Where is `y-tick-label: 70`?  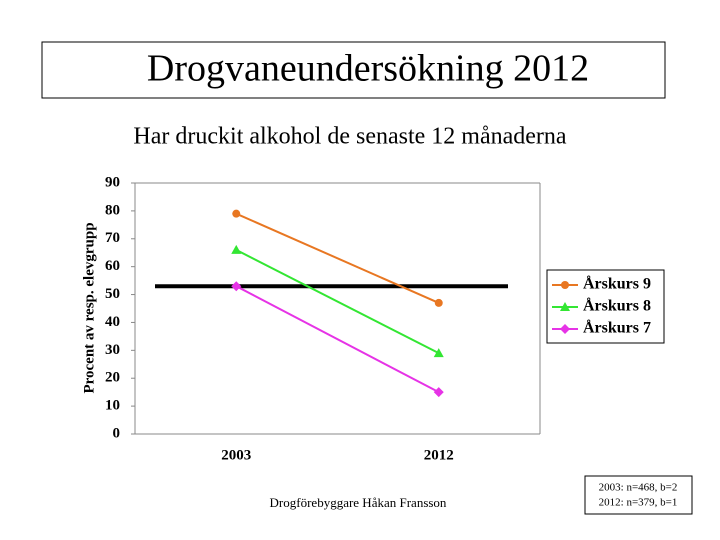
y-tick-label: 70 is located at coordinates (112, 238).